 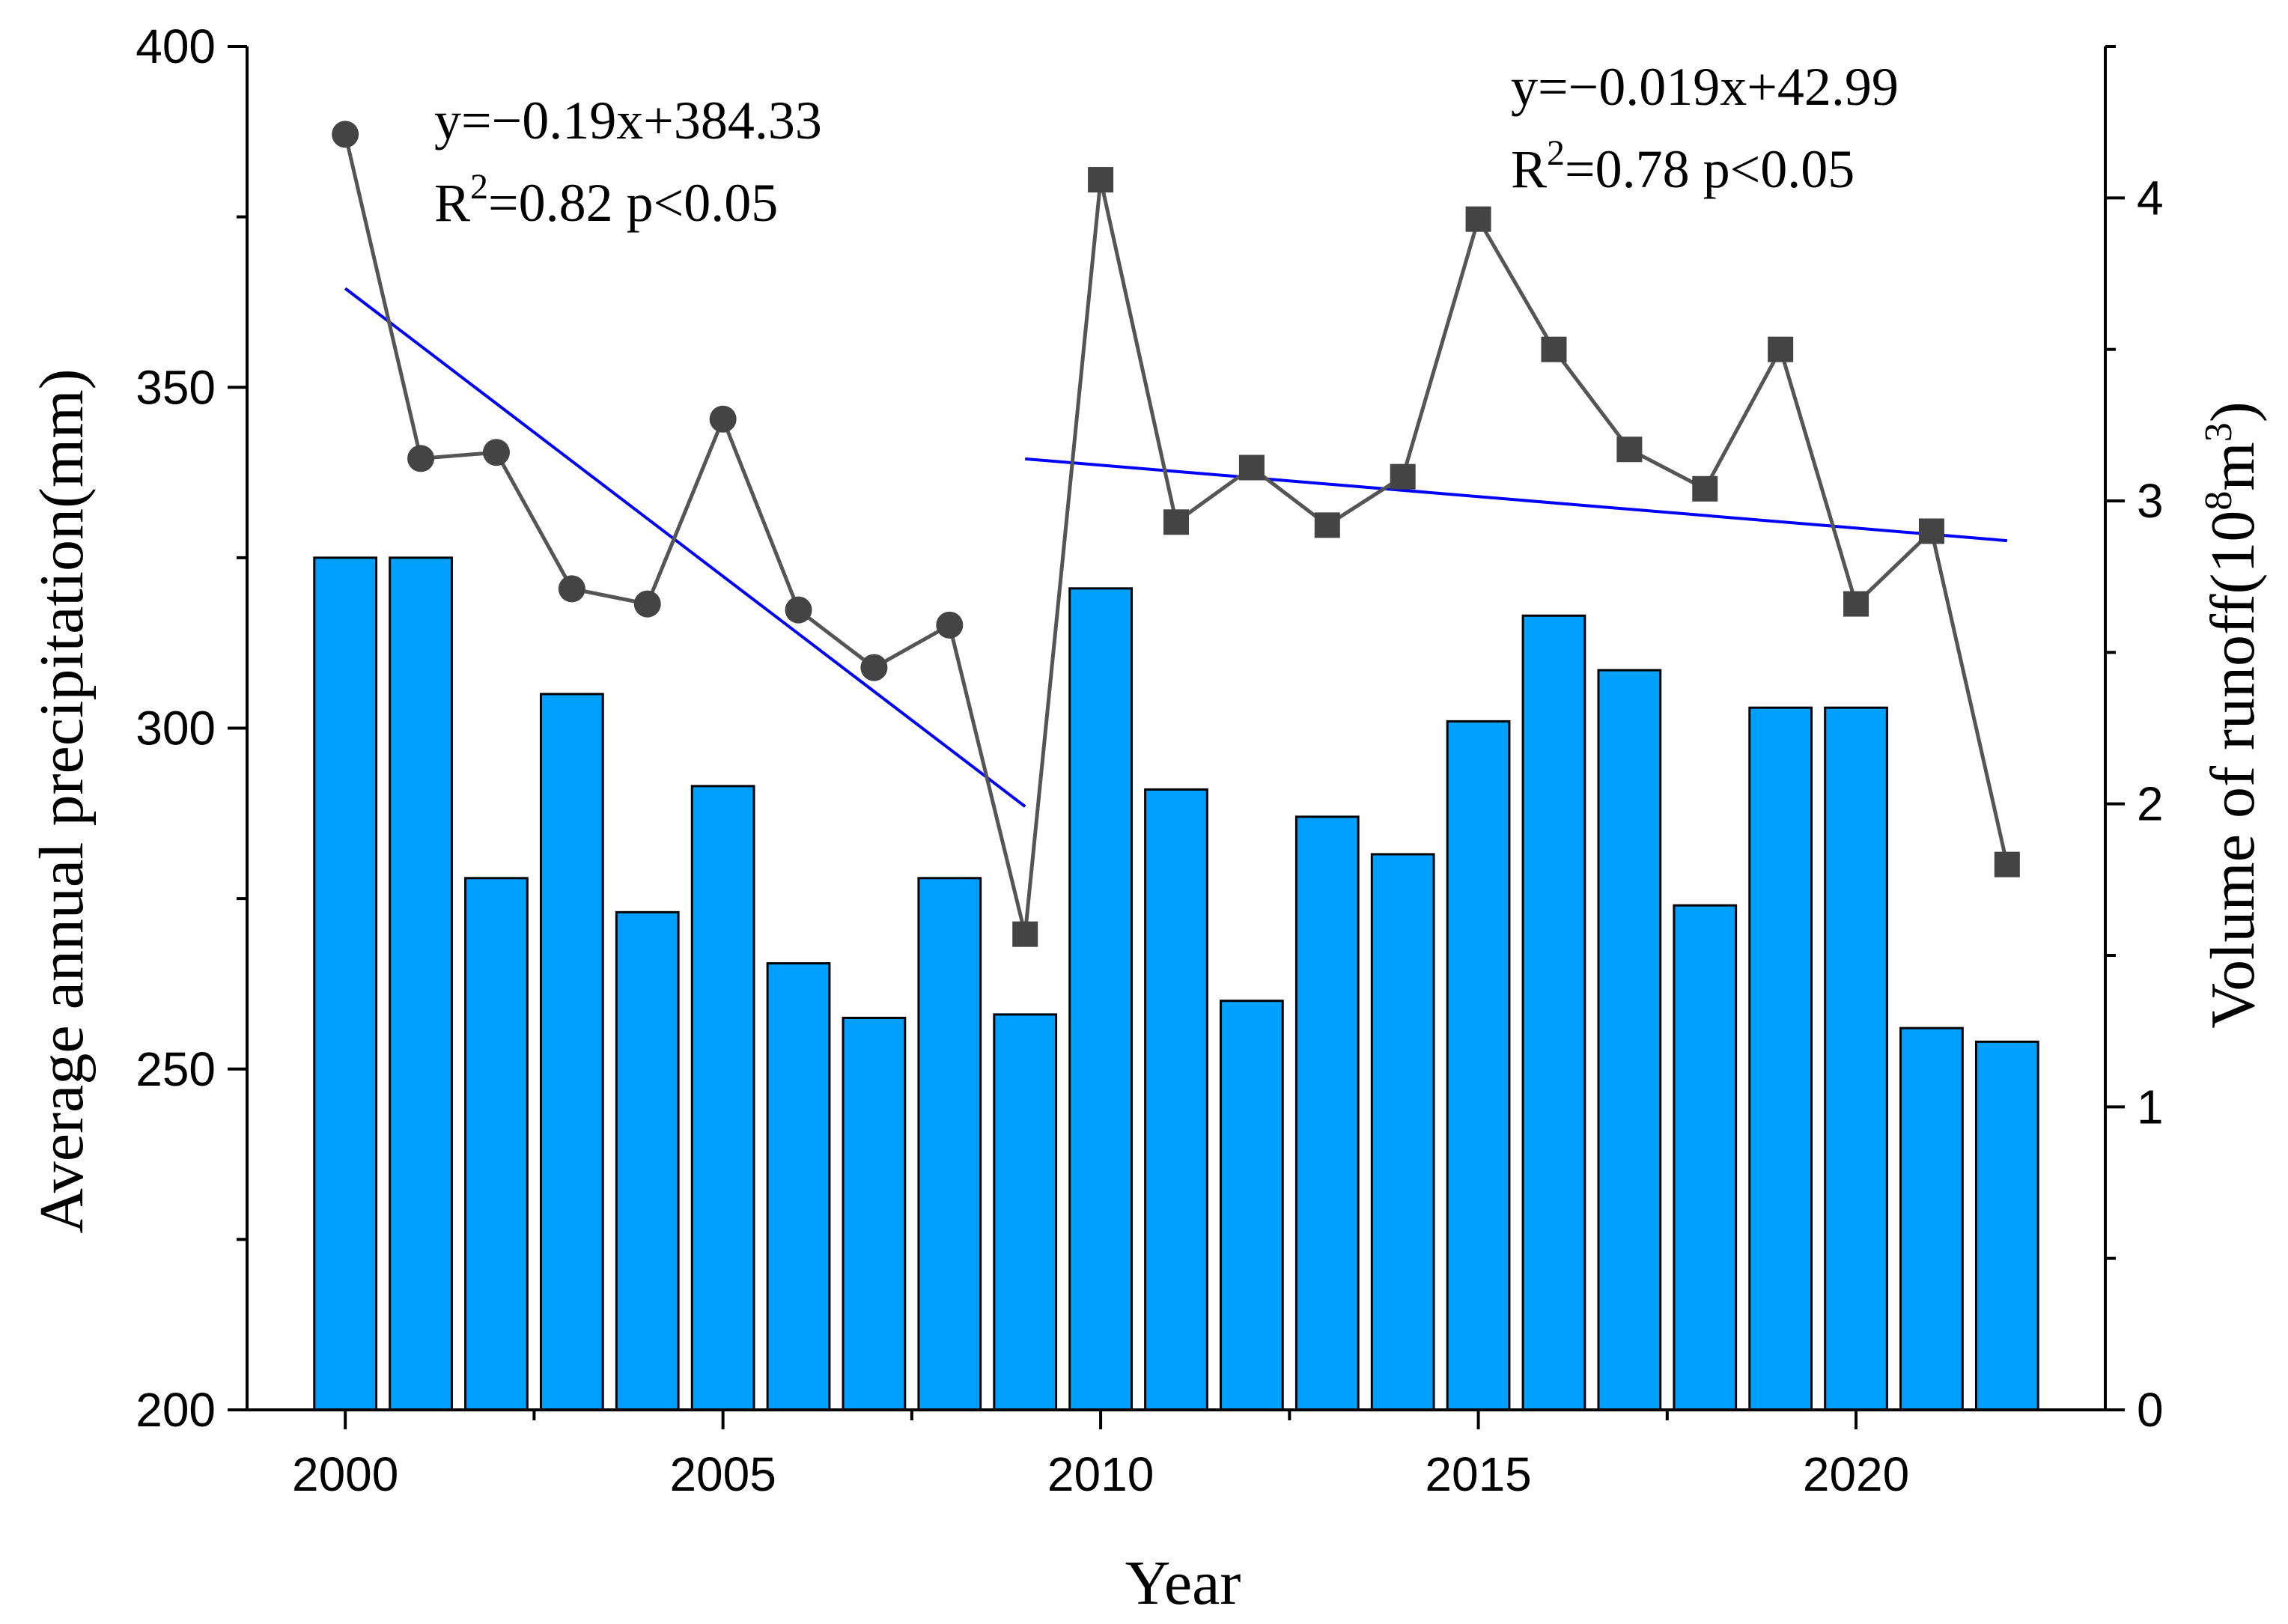 What do you see at coordinates (1252, 1205) in the screenshot?
I see `bar-2012` at bounding box center [1252, 1205].